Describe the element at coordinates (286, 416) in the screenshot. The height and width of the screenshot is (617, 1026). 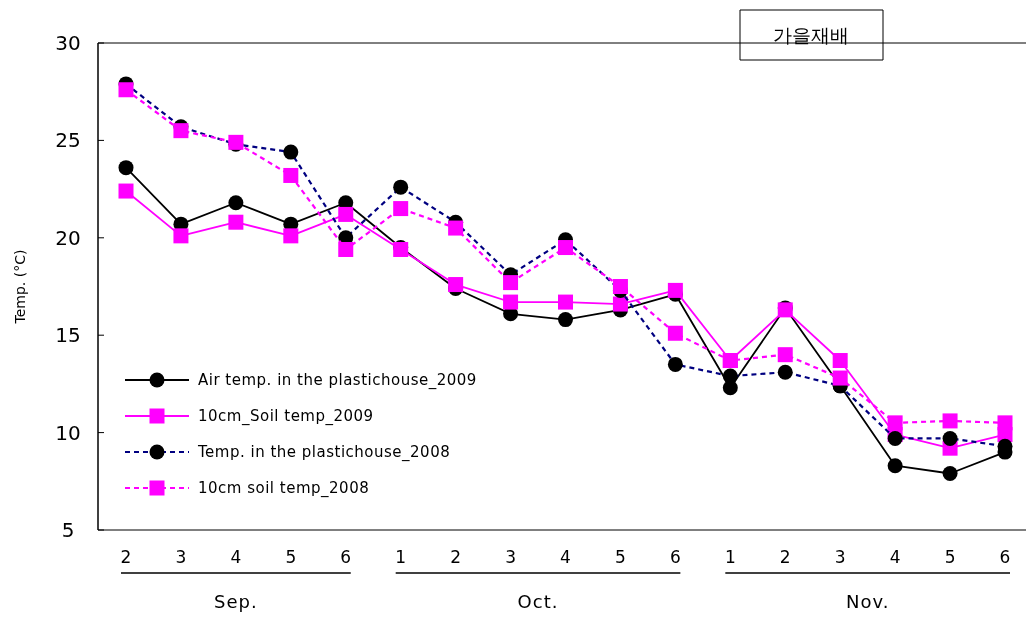
I see `legend-label: 10cm_Soil temp_2009` at that location.